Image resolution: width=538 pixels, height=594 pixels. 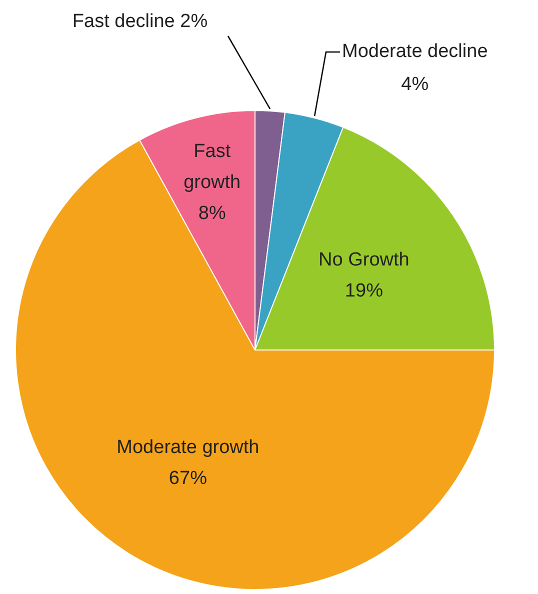 What do you see at coordinates (212, 213) in the screenshot?
I see `data-label: 8%` at bounding box center [212, 213].